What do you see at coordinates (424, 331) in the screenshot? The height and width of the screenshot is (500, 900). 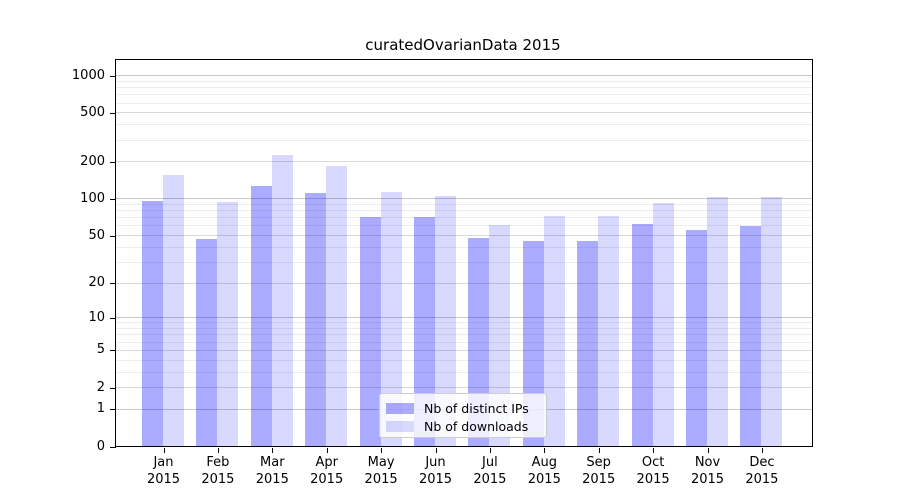 I see `bar-distinct-ips-jun` at bounding box center [424, 331].